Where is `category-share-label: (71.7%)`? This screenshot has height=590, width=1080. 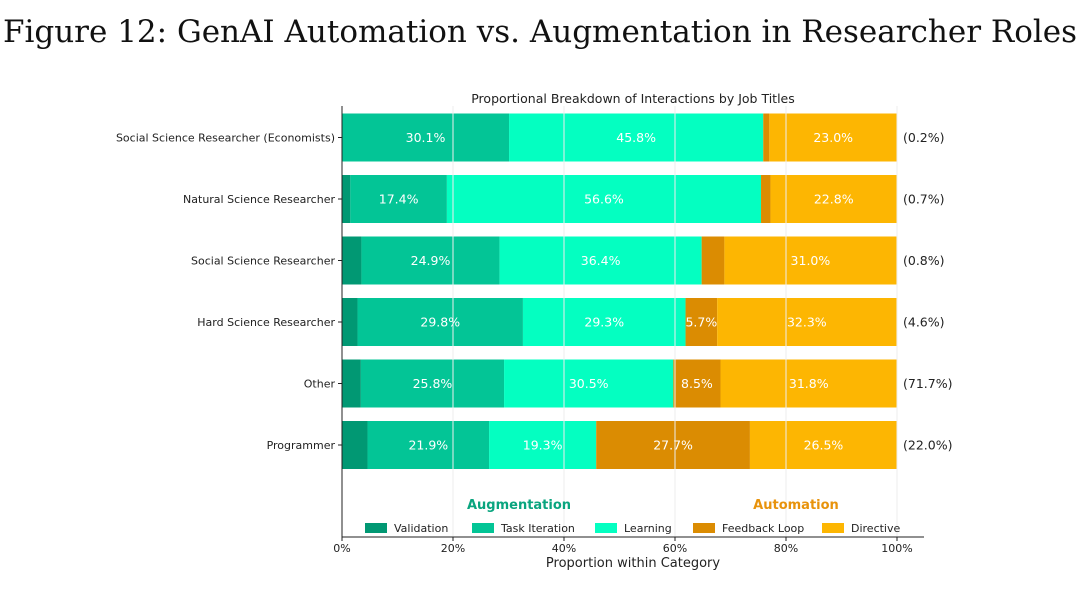 category-share-label: (71.7%) is located at coordinates (927, 383).